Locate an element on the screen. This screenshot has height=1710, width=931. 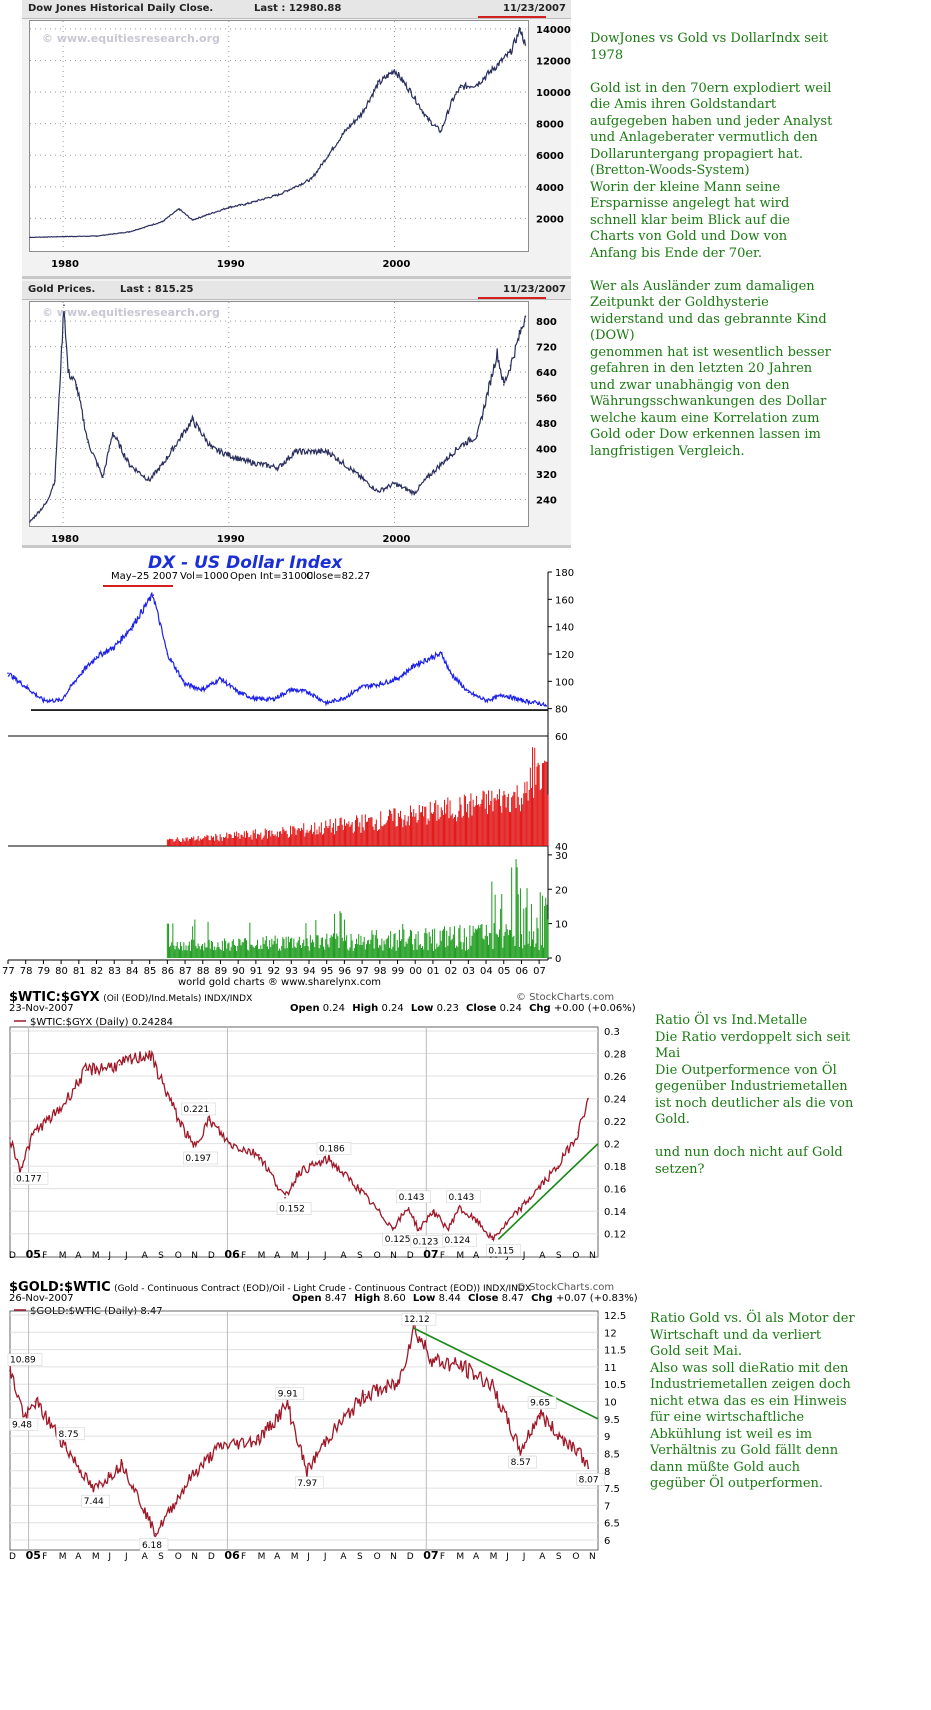
wtic-value-label: 0.124 is located at coordinates (458, 1241).